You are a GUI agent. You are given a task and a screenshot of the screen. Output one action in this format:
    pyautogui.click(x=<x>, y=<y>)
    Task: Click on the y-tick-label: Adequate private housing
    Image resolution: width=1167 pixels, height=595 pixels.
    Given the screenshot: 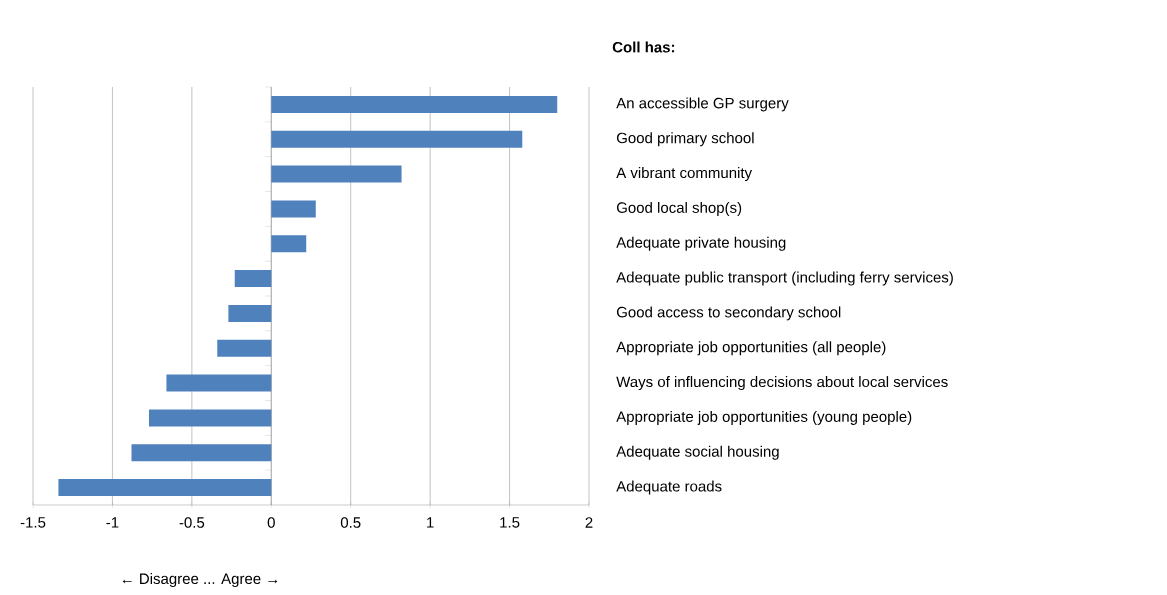 What is the action you would take?
    pyautogui.click(x=701, y=243)
    